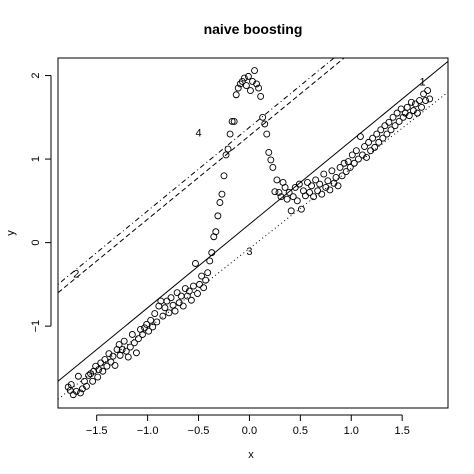 This screenshot has height=474, width=474. I want to click on x-tick-label: −0.5, so click(199, 431).